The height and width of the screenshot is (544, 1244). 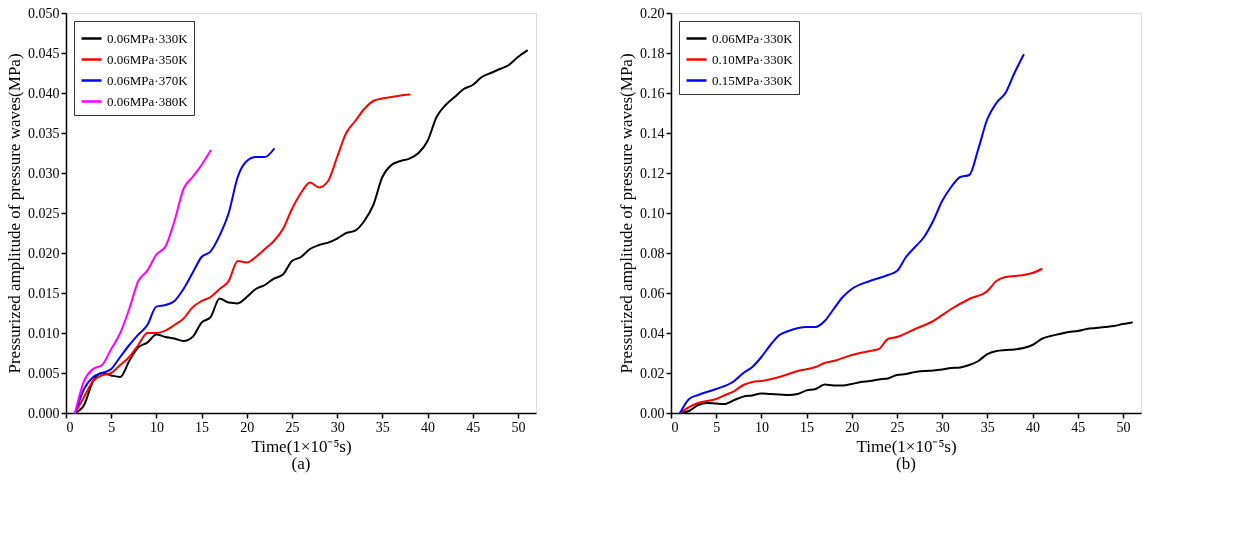 What do you see at coordinates (148, 101) in the screenshot?
I see `legend-label: 0.06MPa·380K` at bounding box center [148, 101].